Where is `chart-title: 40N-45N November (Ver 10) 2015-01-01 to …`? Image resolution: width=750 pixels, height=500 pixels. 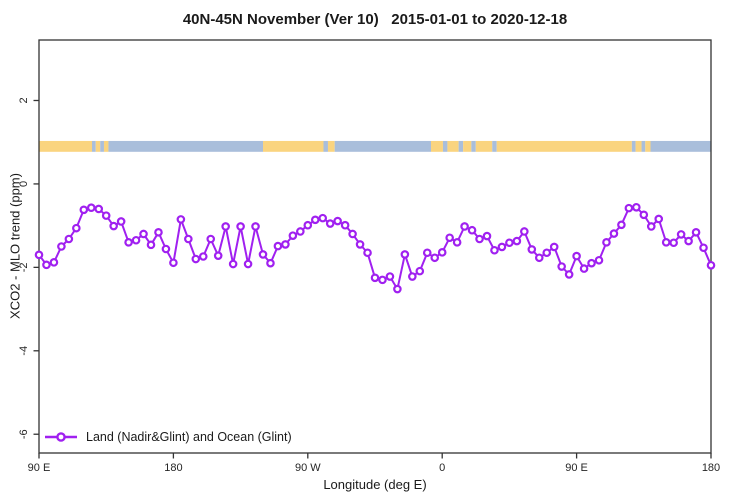 chart-title: 40N-45N November (Ver 10) 2015-01-01 to … is located at coordinates (375, 19).